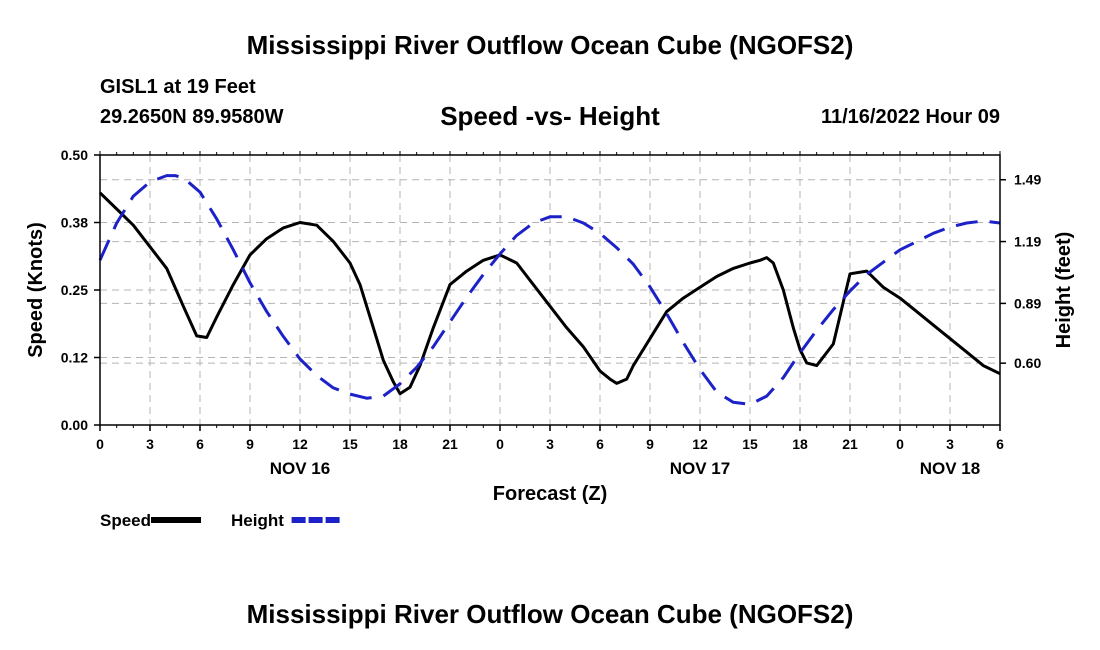  I want to click on date-label: NOV 16, so click(300, 468).